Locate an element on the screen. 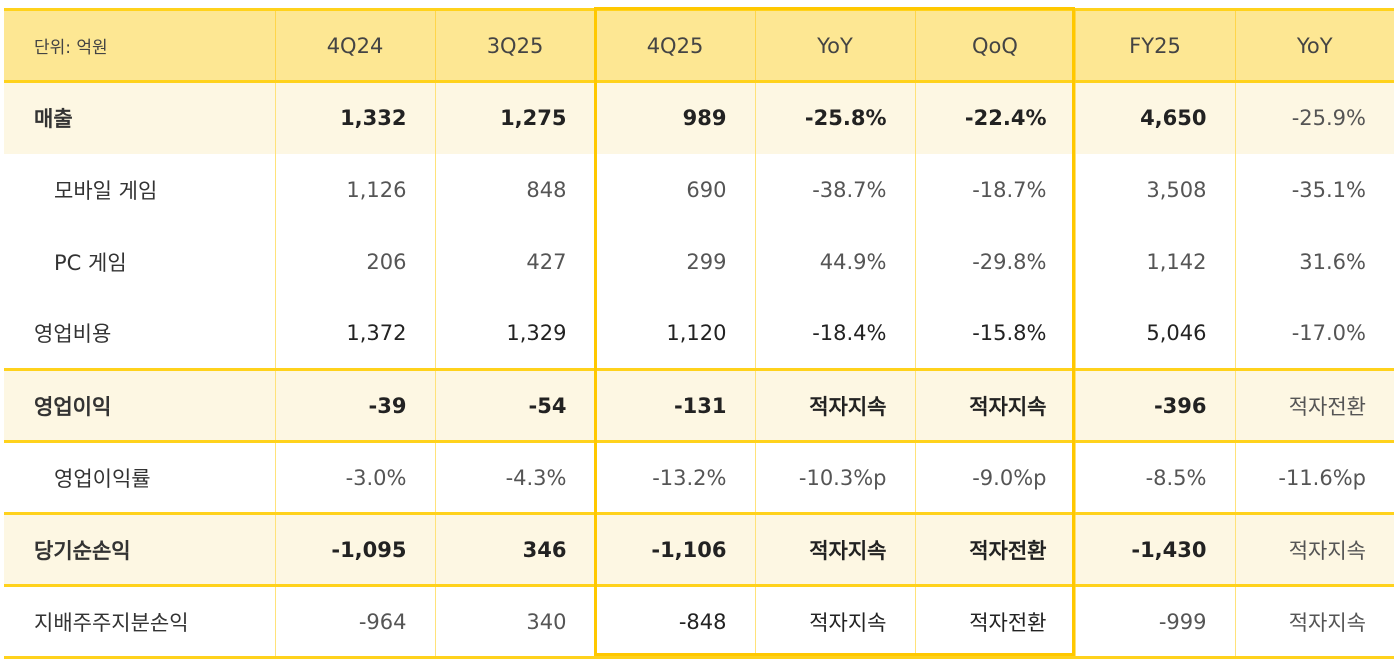  col-header-fy-yoy: YoY is located at coordinates (1314, 45).